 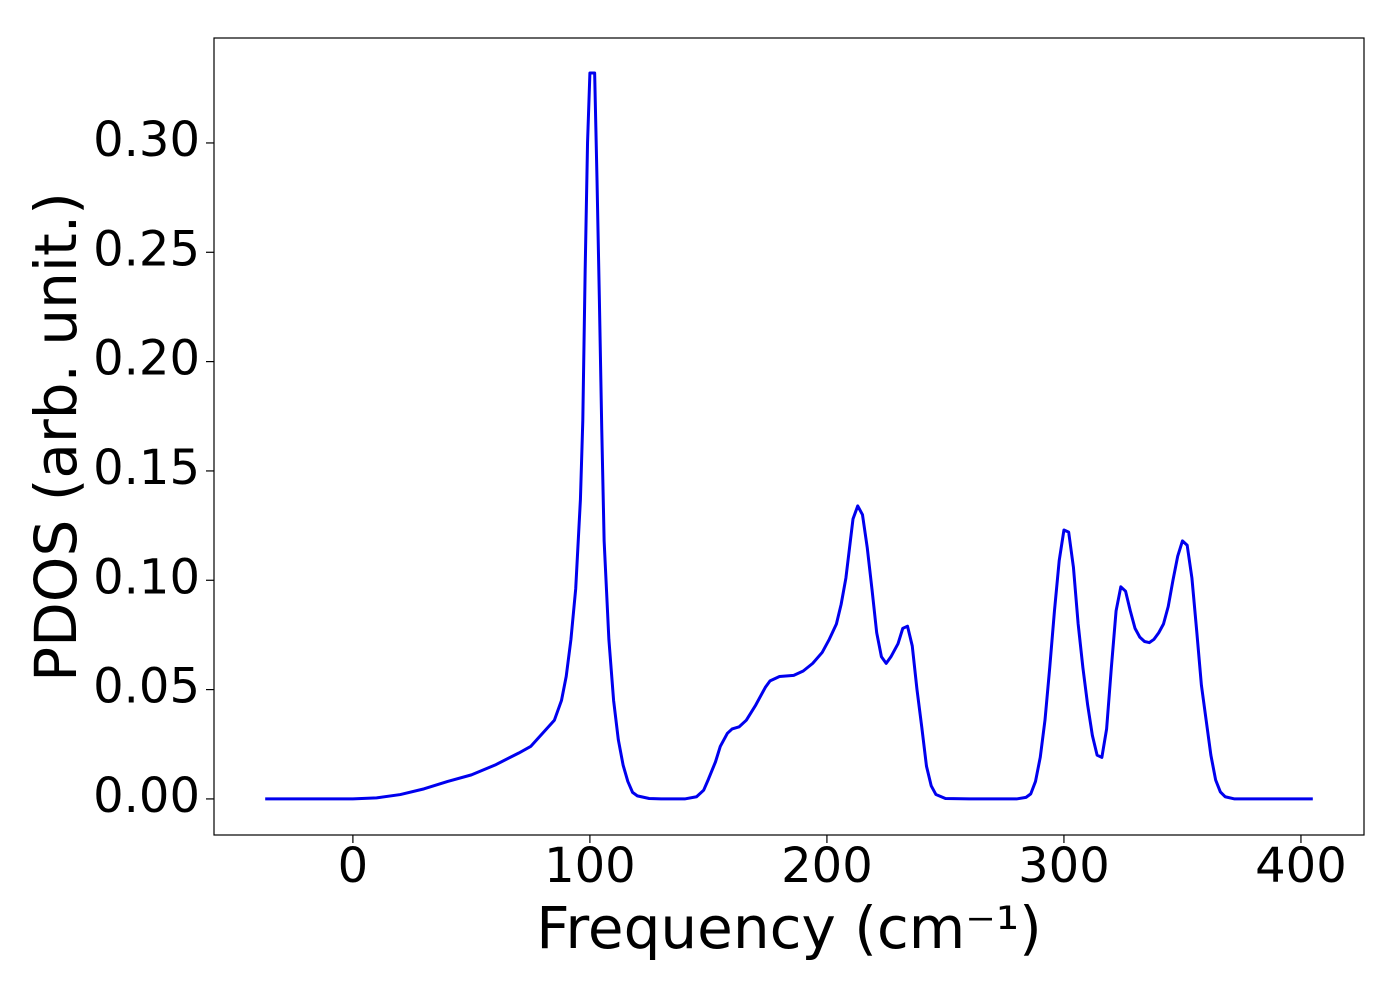 What do you see at coordinates (146, 796) in the screenshot?
I see `y-tick-label: 0.00` at bounding box center [146, 796].